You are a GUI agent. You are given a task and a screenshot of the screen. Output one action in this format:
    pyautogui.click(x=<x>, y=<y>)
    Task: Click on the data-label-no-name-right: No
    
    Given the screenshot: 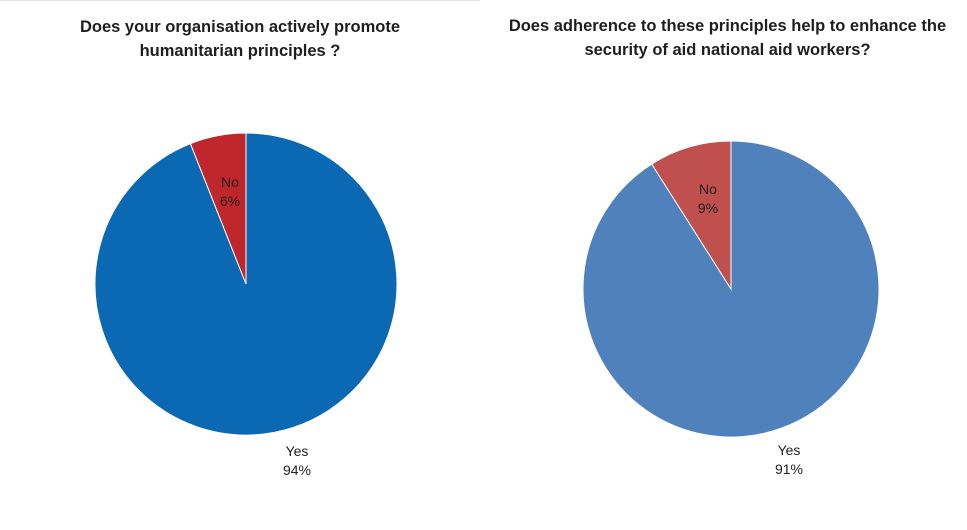 What is the action you would take?
    pyautogui.click(x=708, y=189)
    